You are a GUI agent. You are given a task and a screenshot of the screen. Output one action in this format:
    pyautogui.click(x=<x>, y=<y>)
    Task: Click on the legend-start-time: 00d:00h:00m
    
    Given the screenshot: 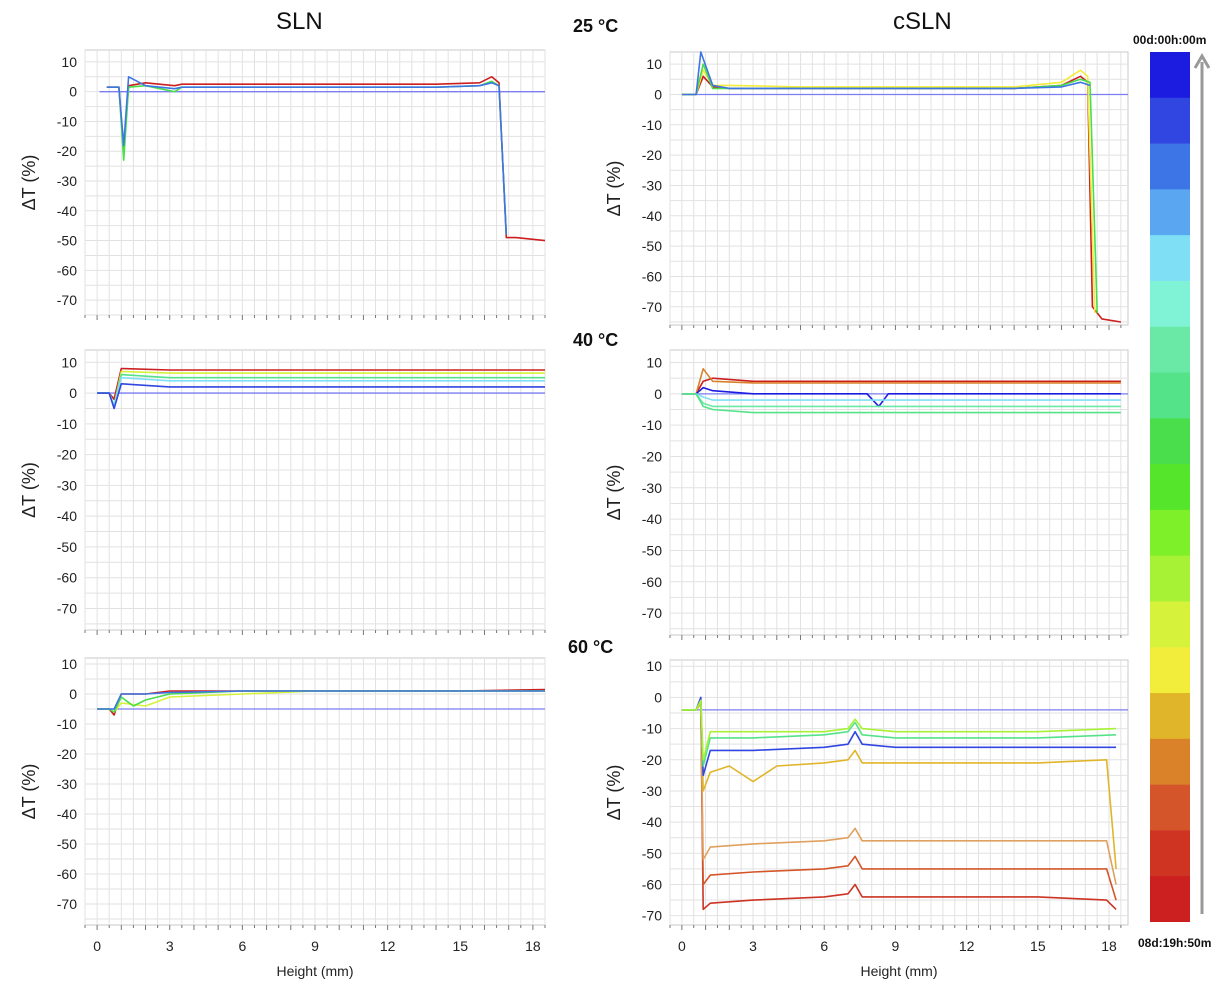 What is the action you would take?
    pyautogui.click(x=1170, y=40)
    